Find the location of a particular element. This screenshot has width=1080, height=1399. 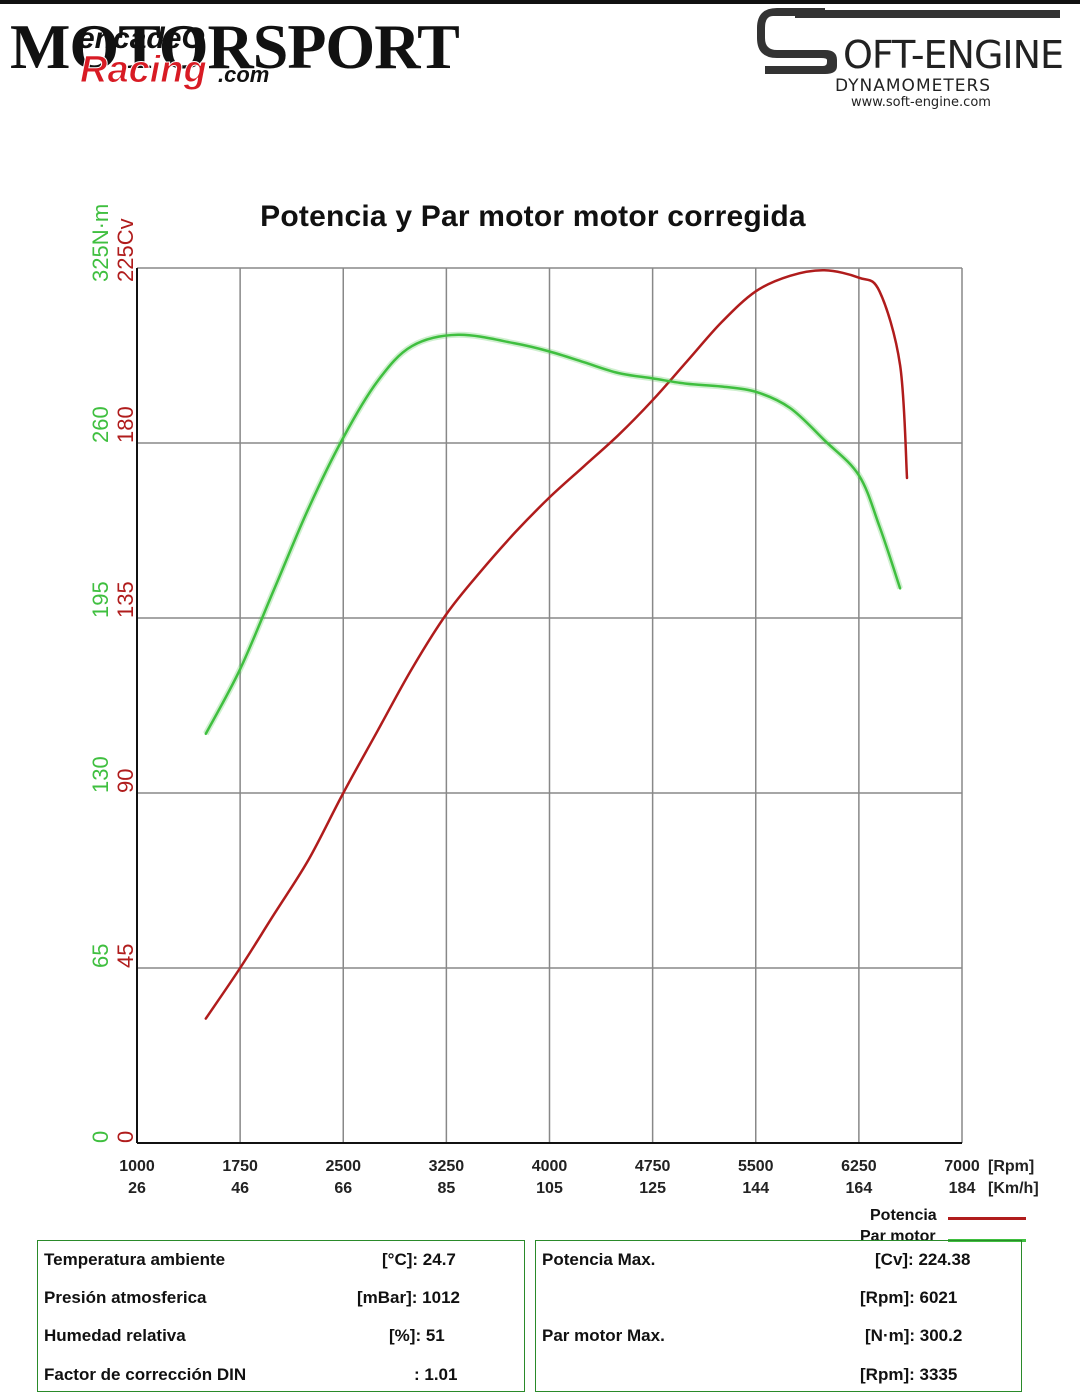

y-tick-label-torque: 0 is located at coordinates (100, 1137).